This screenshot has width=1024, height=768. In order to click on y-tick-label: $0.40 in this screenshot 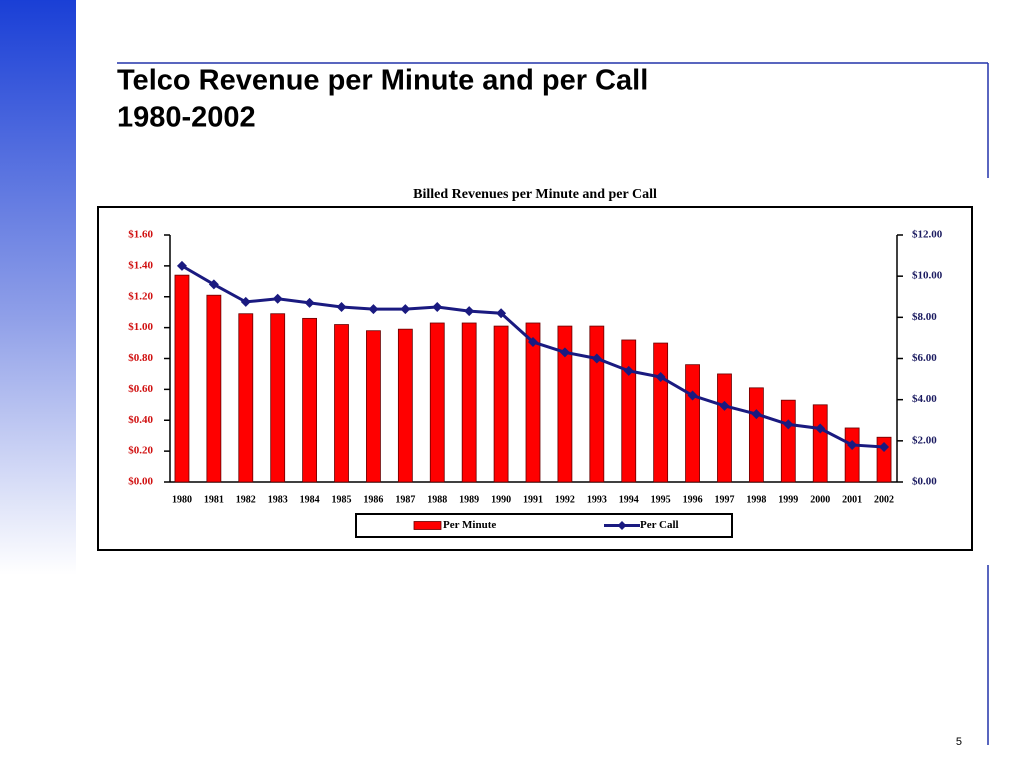, I will do `click(140, 420)`.